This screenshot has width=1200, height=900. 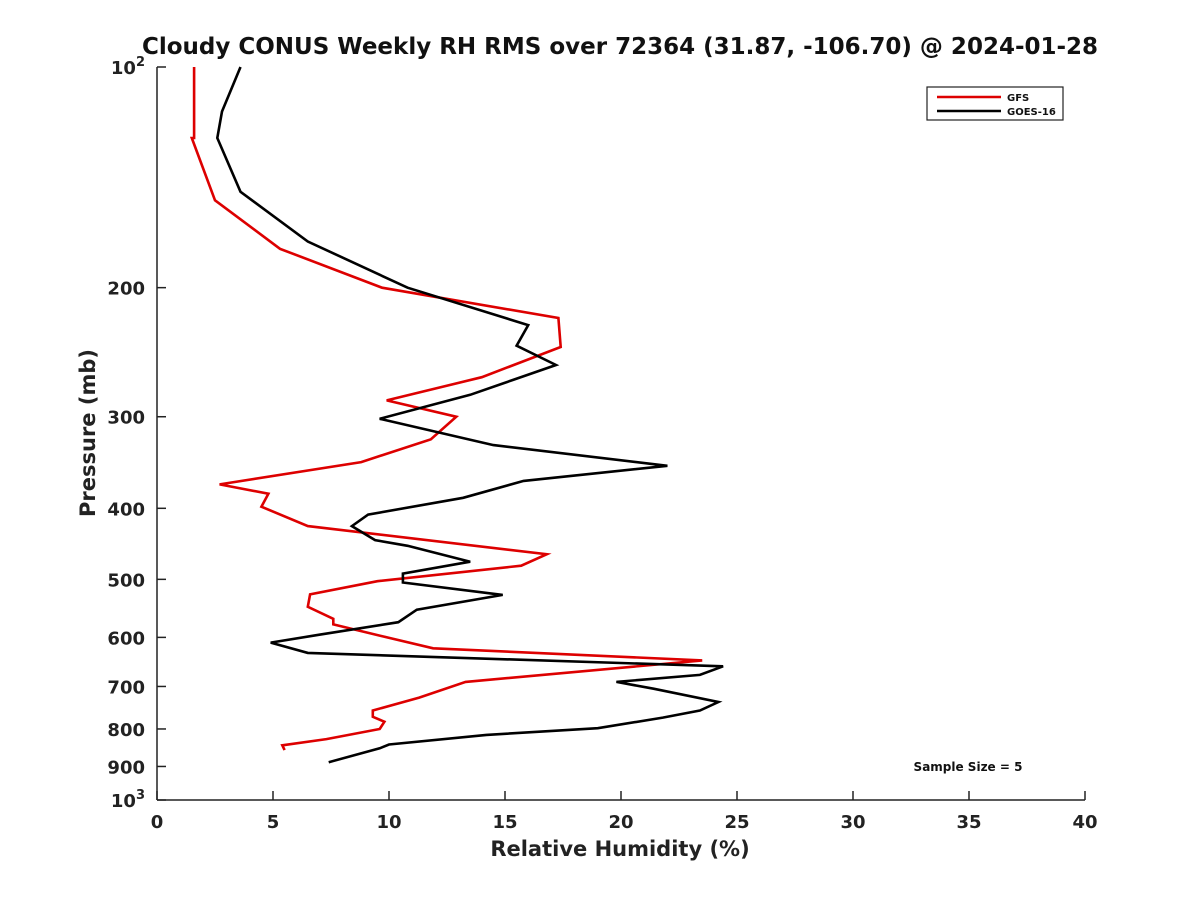 I want to click on y-tick-label: 600, so click(x=126, y=638).